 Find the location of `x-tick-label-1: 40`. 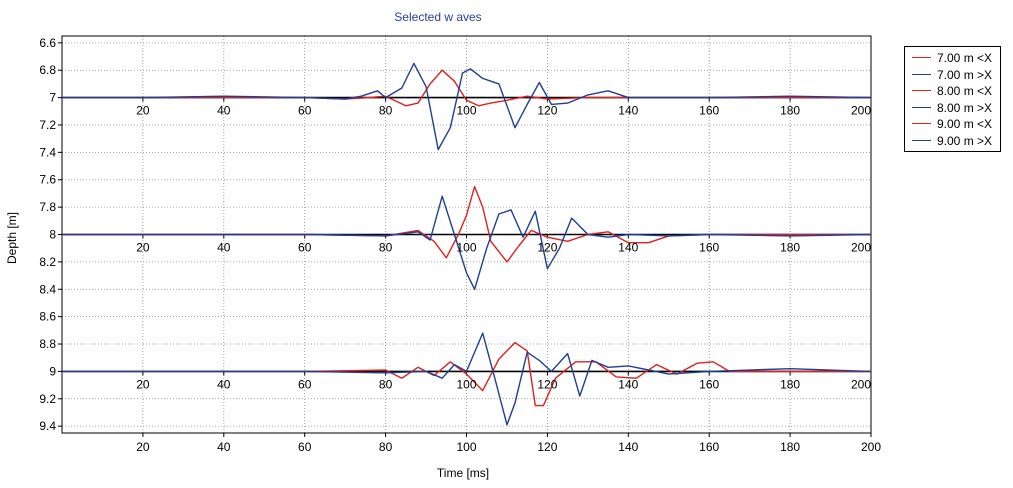

x-tick-label-1: 40 is located at coordinates (224, 447).